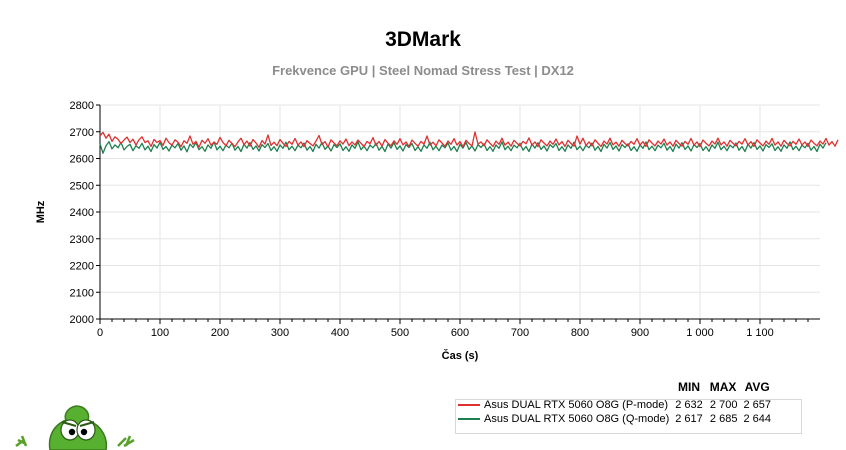  I want to click on legend-max-q-mode: 2 685, so click(723, 419).